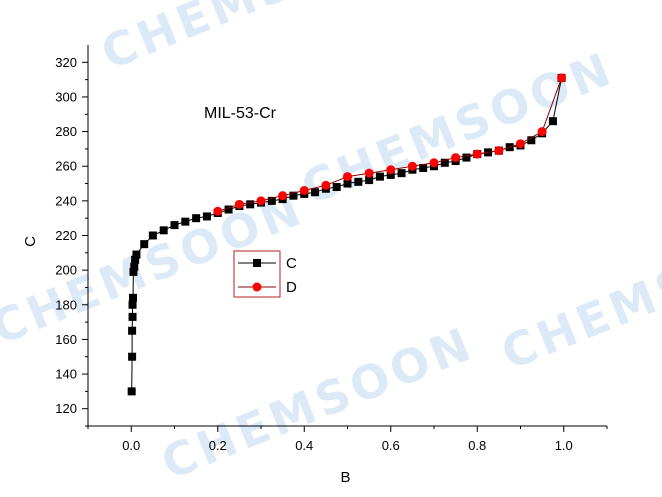 Image resolution: width=662 pixels, height=497 pixels. What do you see at coordinates (291, 287) in the screenshot?
I see `legend-label-d: D` at bounding box center [291, 287].